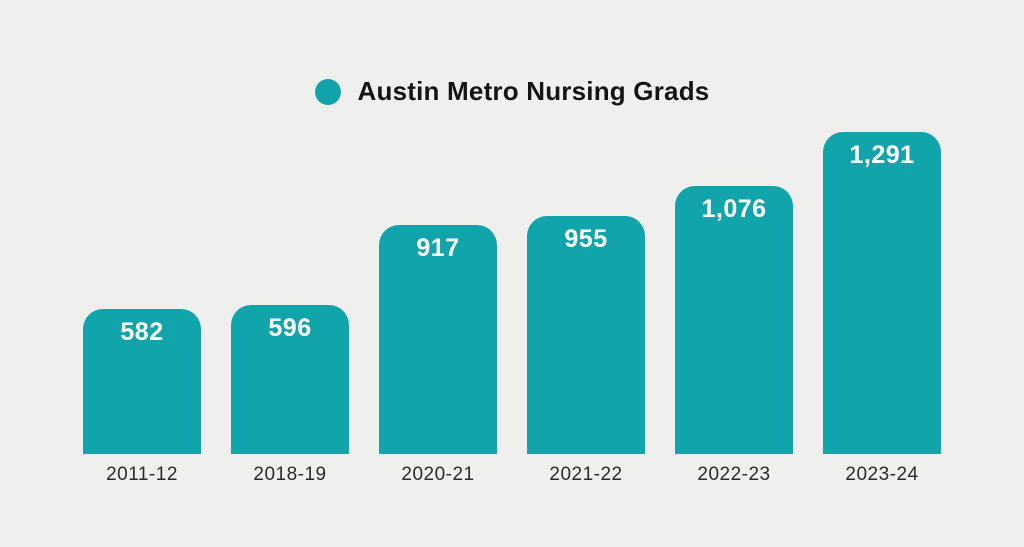 The image size is (1024, 547). Describe the element at coordinates (882, 293) in the screenshot. I see `bar: 1,291` at that location.